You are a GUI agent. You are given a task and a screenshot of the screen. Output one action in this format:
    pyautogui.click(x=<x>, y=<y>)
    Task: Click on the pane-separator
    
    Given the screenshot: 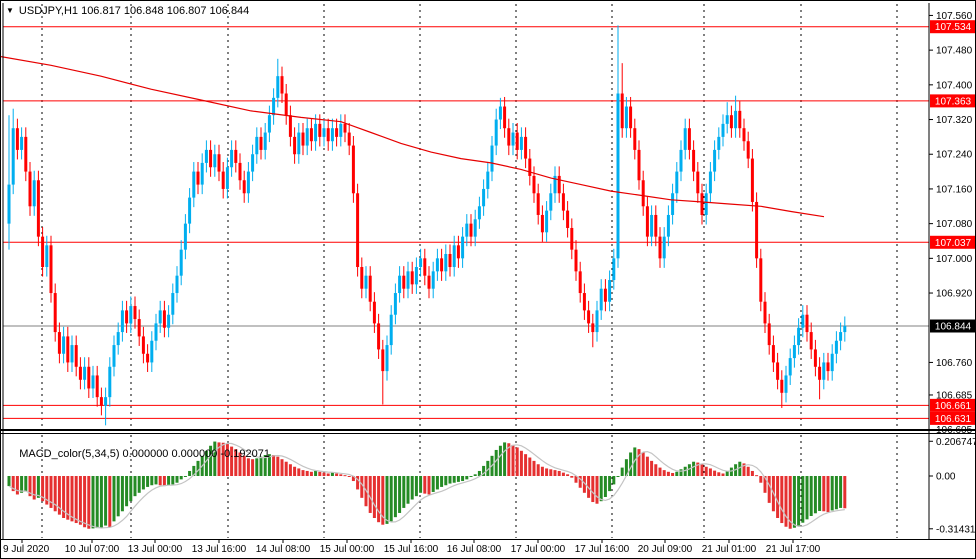 What is the action you would take?
    pyautogui.click(x=488, y=430)
    